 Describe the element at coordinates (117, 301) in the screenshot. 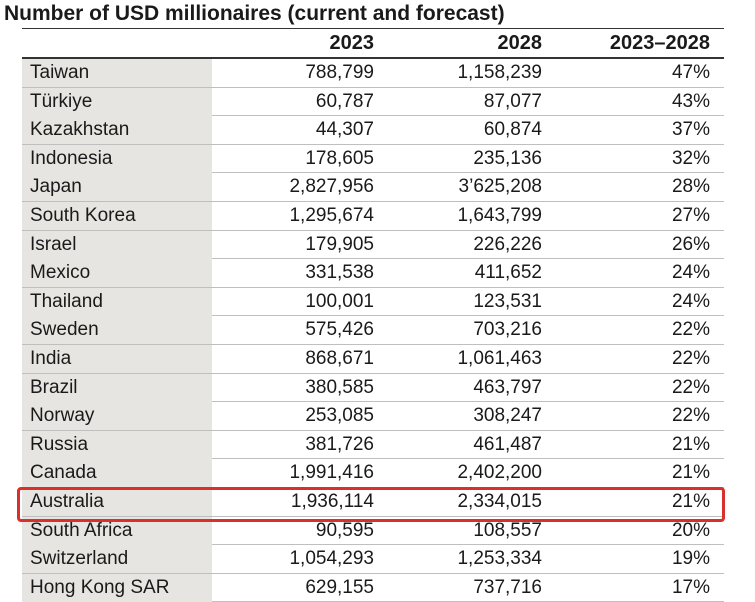

I see `country-cell: Thailand` at that location.